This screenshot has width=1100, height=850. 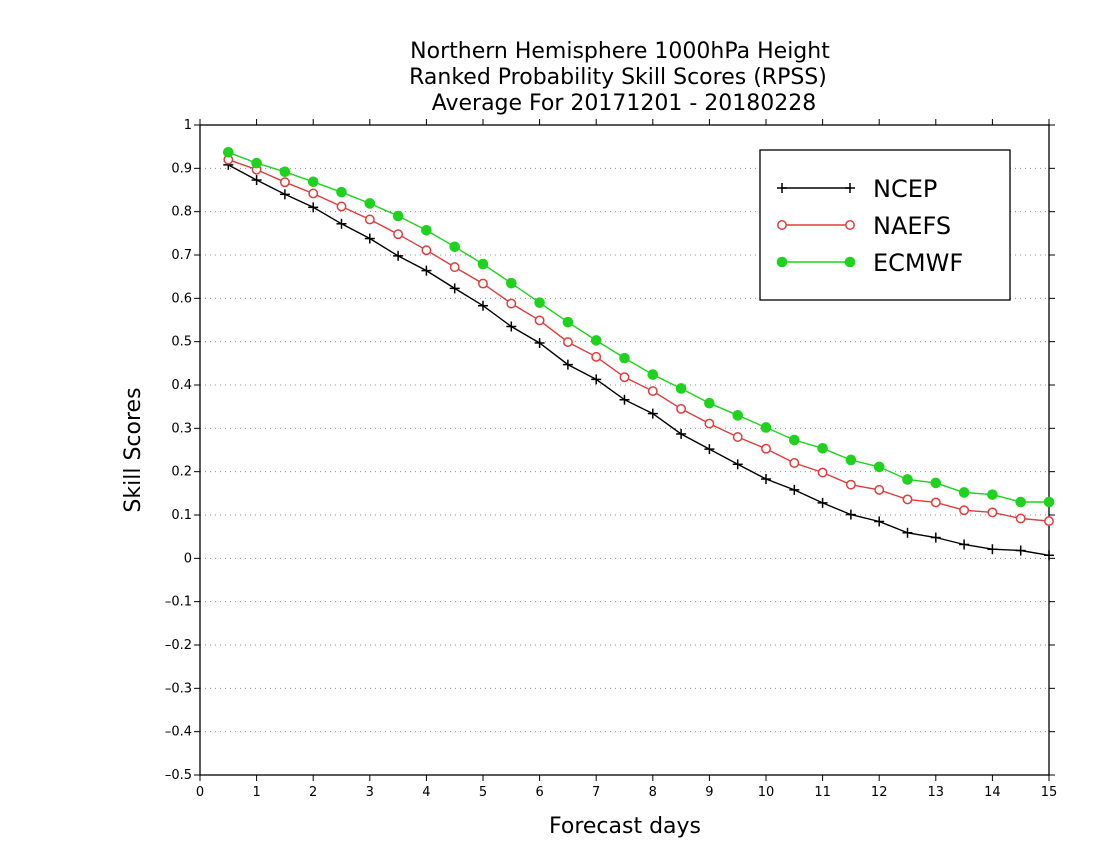 I want to click on legend-label-ecmwf: ECMWF, so click(x=918, y=263).